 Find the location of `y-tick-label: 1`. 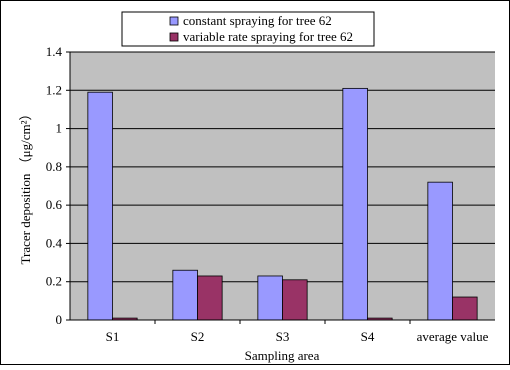

y-tick-label: 1 is located at coordinates (59, 128).